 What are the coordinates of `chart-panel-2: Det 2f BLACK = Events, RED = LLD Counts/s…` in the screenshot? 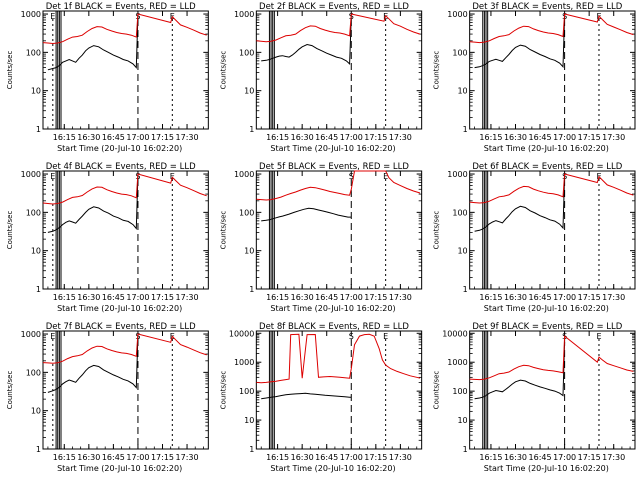 It's located at (321, 77).